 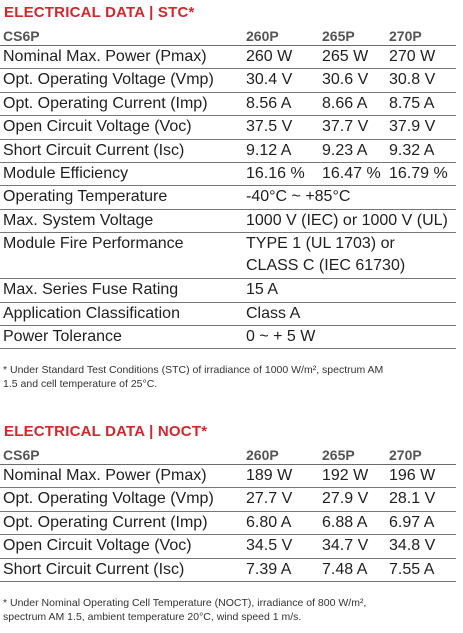 What do you see at coordinates (421, 127) in the screenshot?
I see `cell-value: 37.9 V` at bounding box center [421, 127].